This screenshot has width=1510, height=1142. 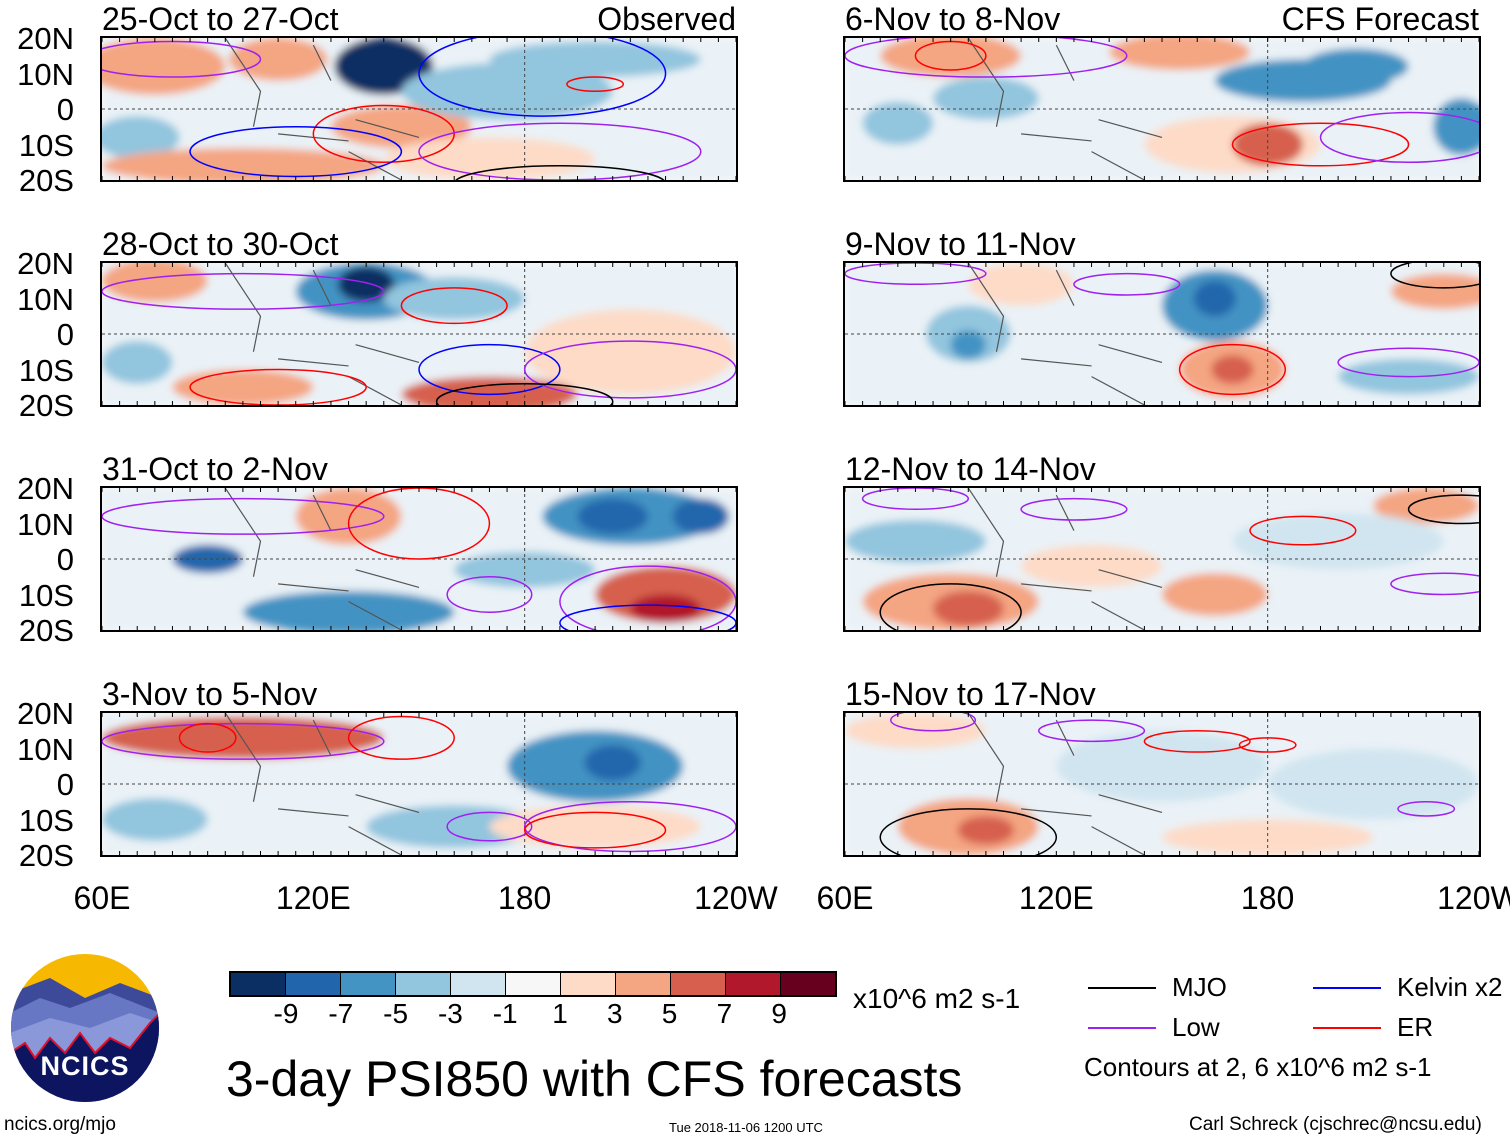 I want to click on colorbar-label: 1, so click(x=560, y=1013).